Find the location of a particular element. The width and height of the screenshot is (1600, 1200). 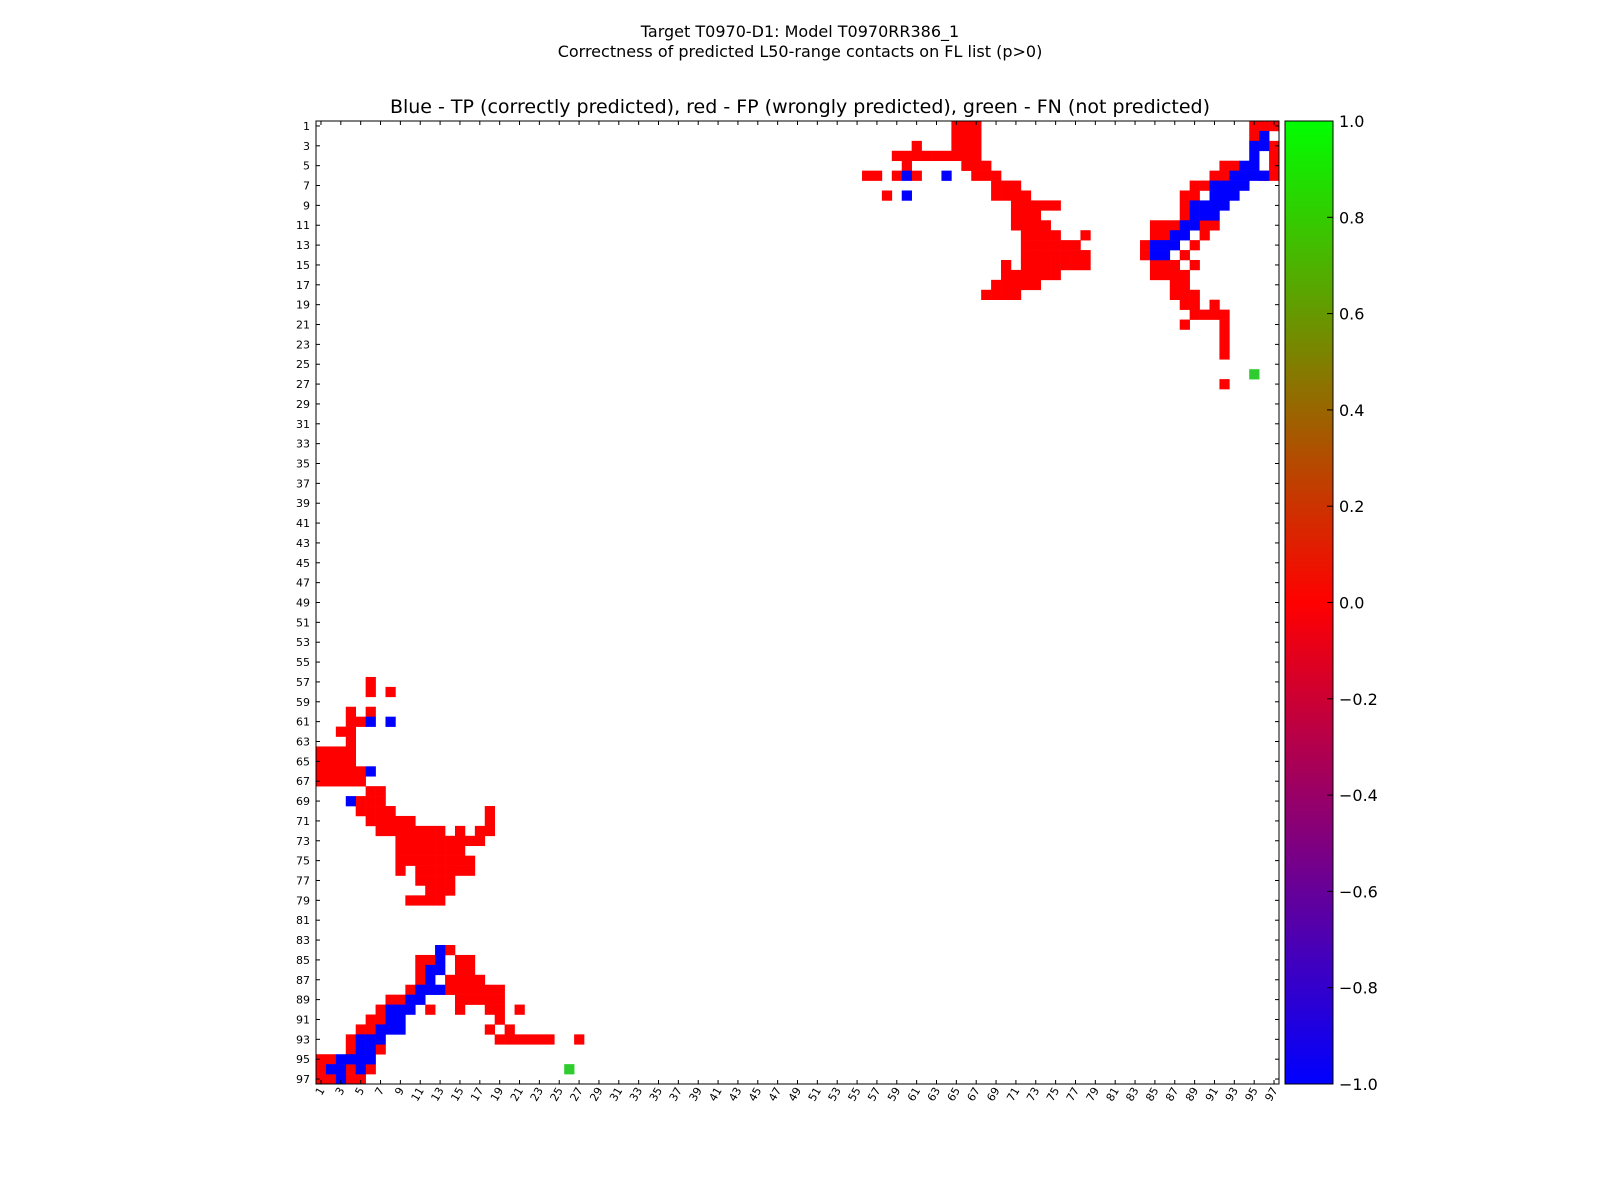

cell-fn is located at coordinates (569, 1069).